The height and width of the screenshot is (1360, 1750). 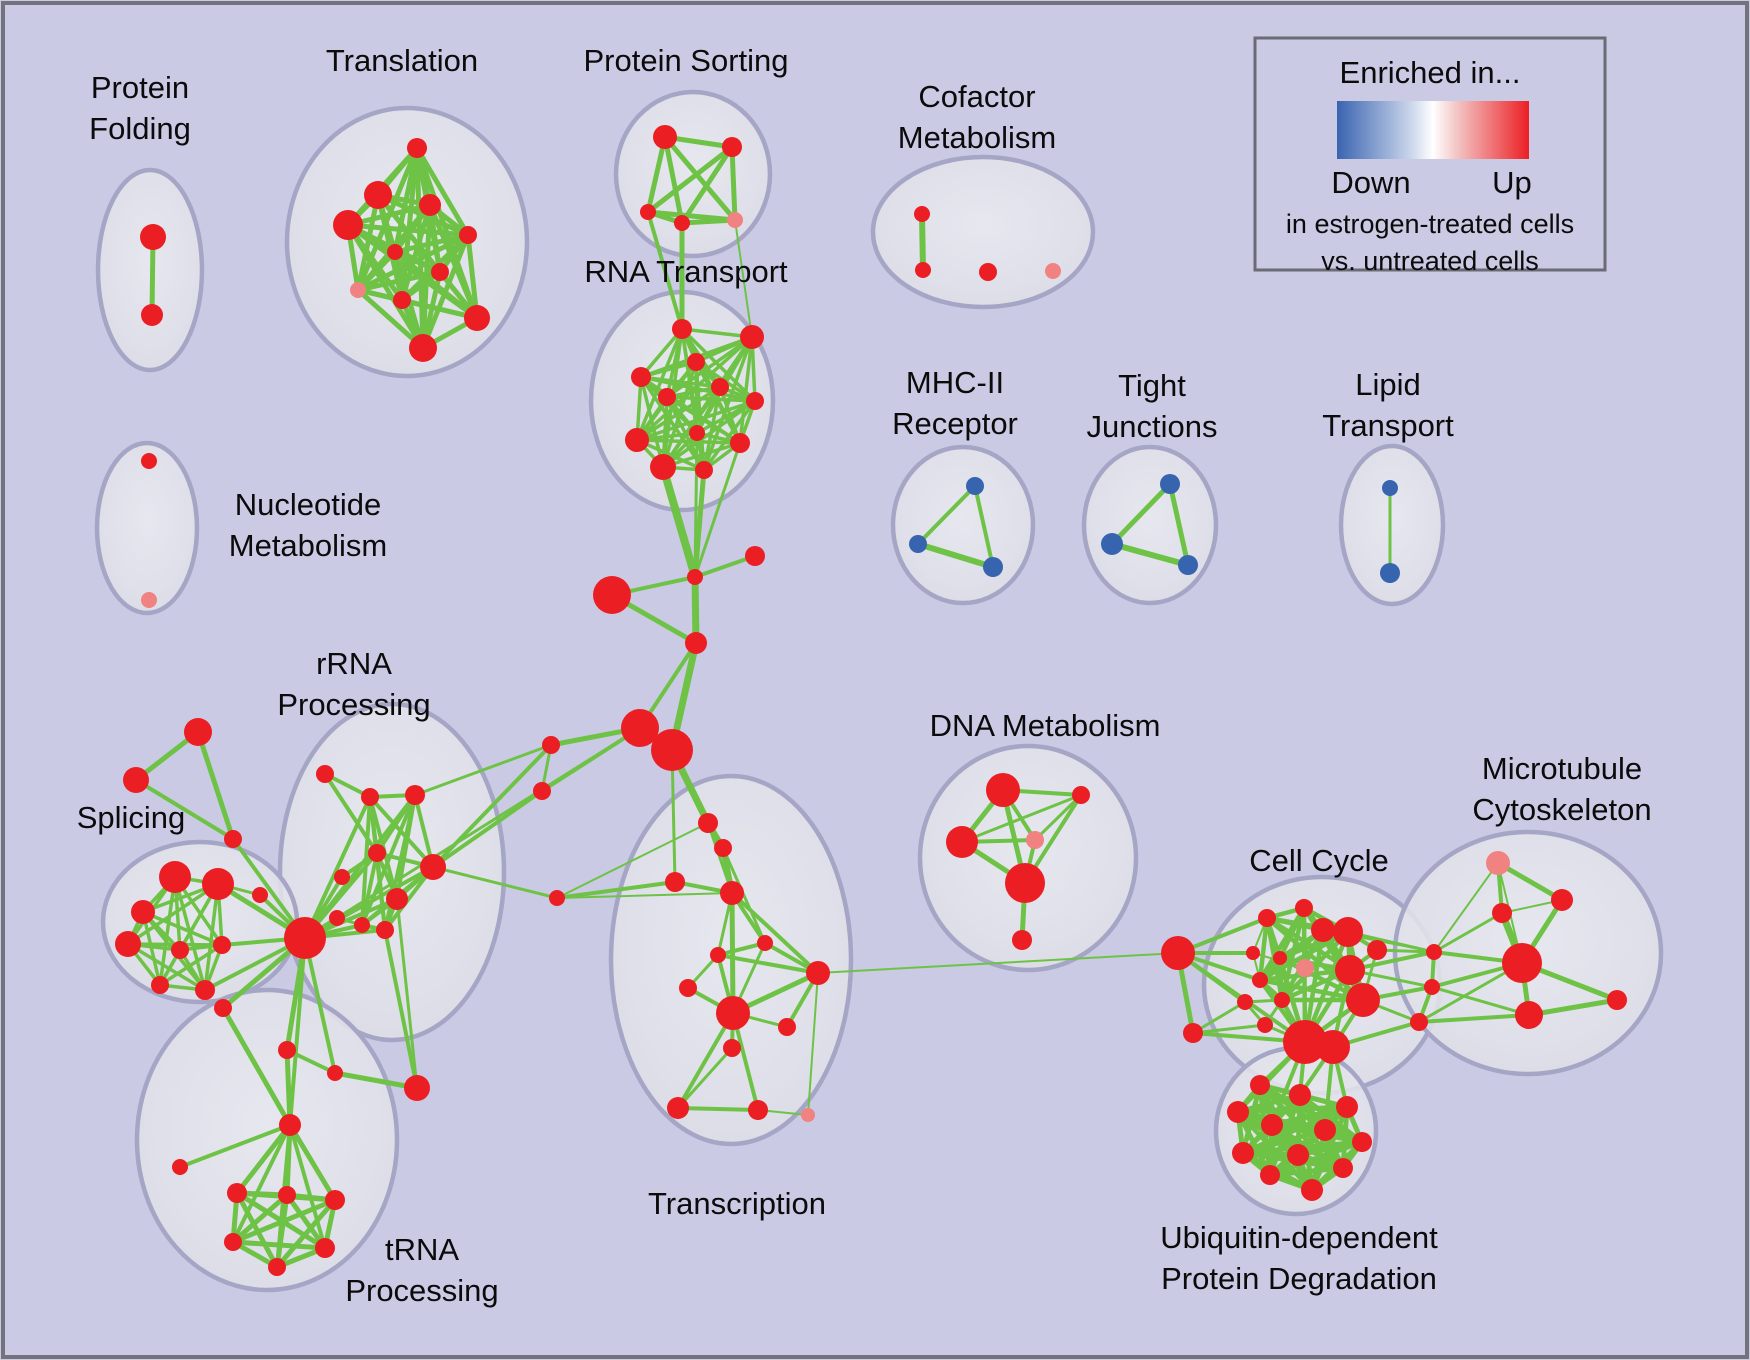 What do you see at coordinates (260, 1218) in the screenshot?
I see `edge-f2-f4` at bounding box center [260, 1218].